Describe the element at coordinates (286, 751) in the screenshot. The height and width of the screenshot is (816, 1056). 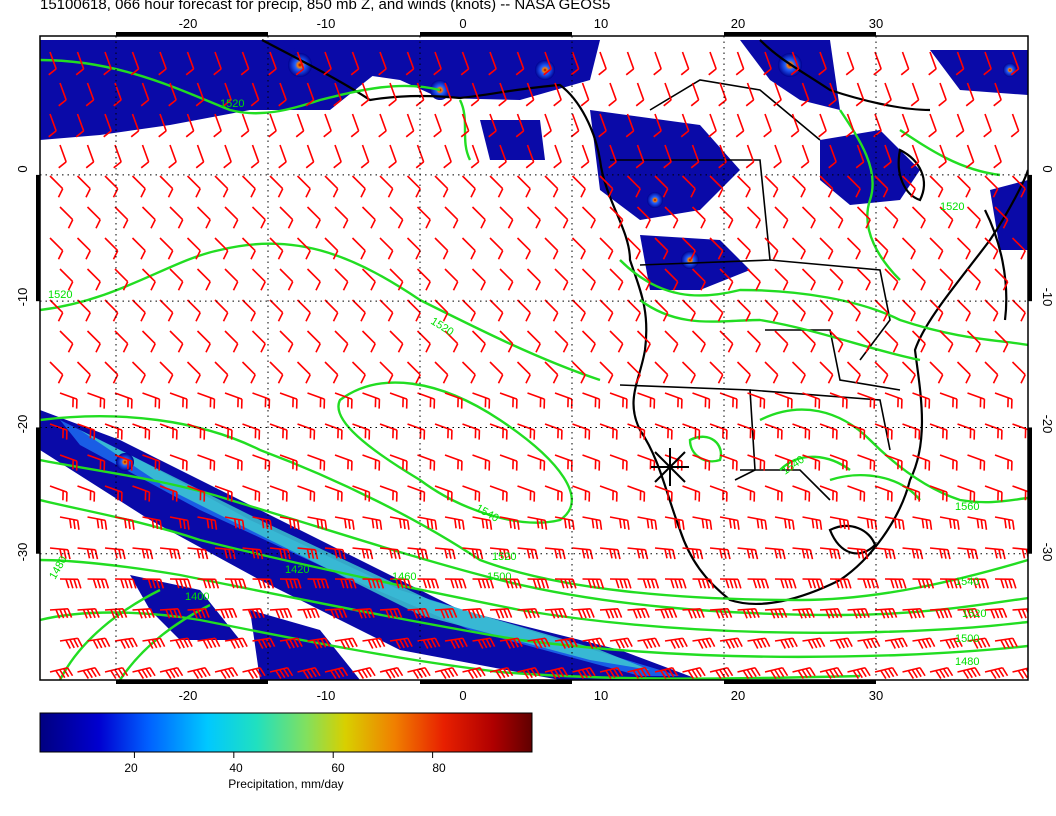
I see `colorbar: 20 40 60 80 Precipitation, mm/day` at that location.